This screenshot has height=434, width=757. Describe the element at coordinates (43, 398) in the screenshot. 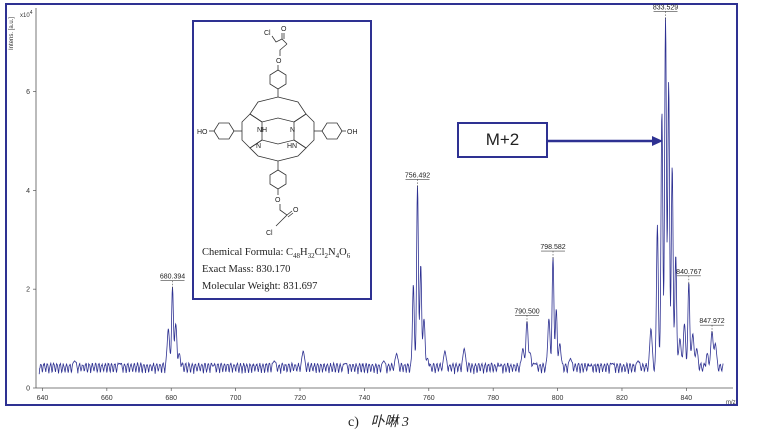

I see `x-tick-label: 640` at that location.